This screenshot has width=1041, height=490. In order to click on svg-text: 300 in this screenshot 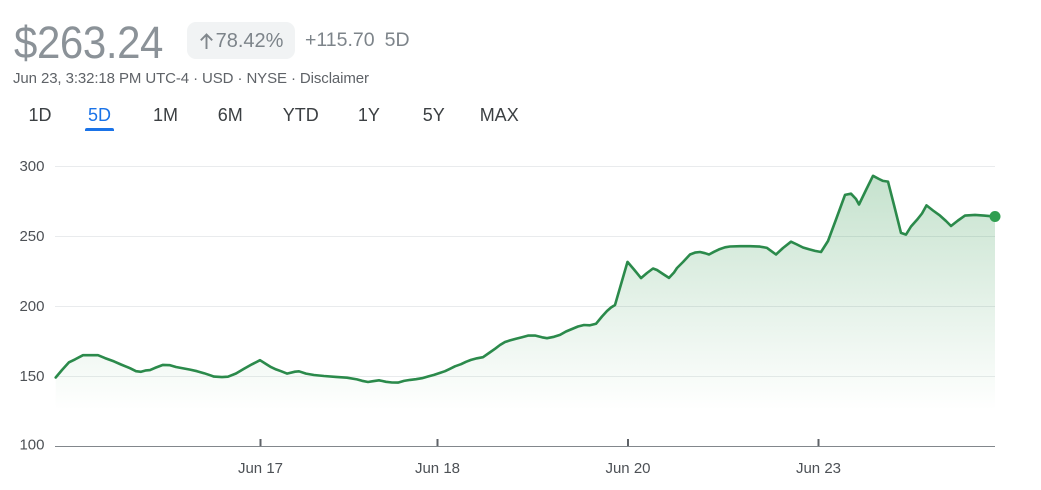, I will do `click(31, 166)`.